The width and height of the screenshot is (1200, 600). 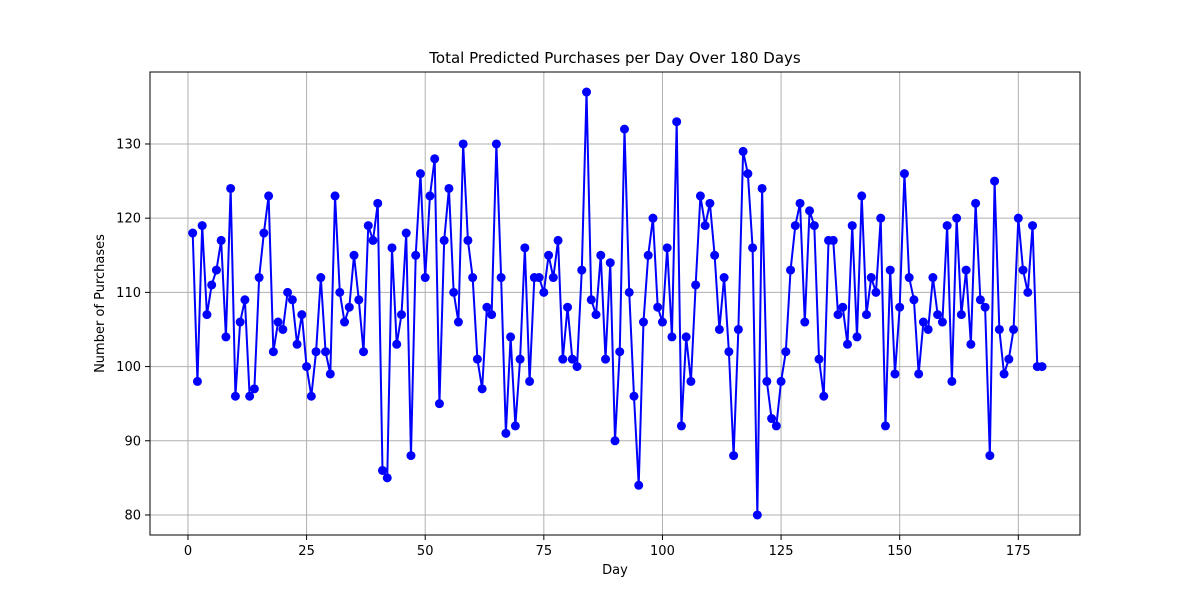 What do you see at coordinates (128, 144) in the screenshot?
I see `y-tick-label: 130` at bounding box center [128, 144].